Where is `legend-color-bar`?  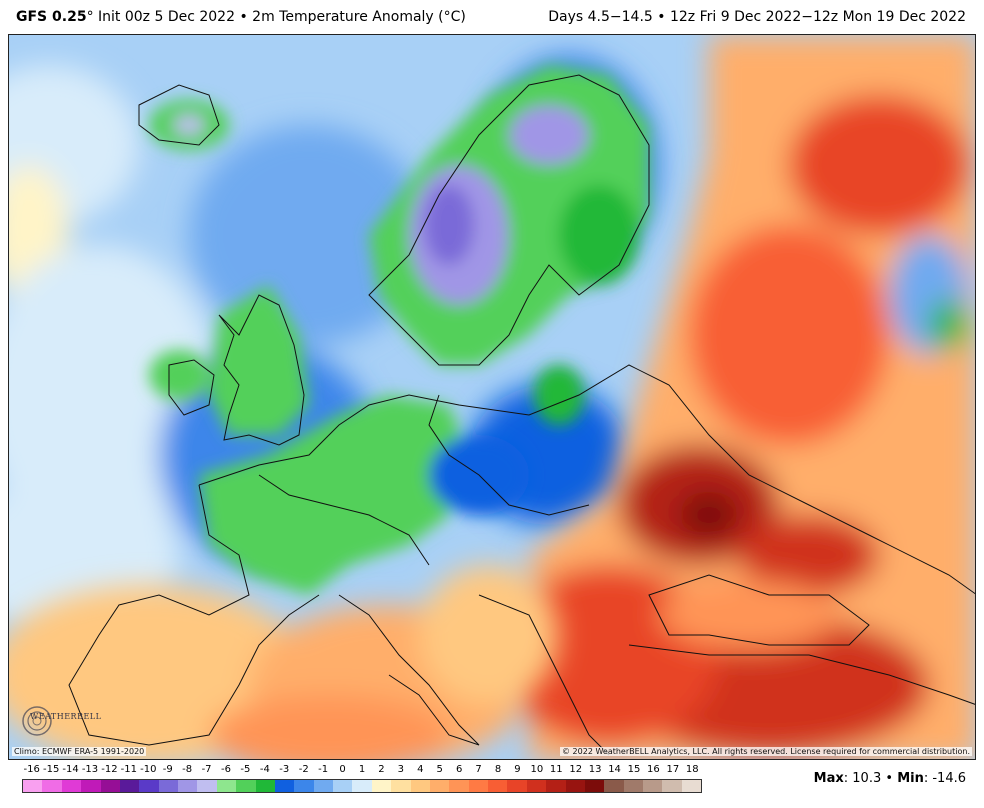
legend-color-bar is located at coordinates (362, 786).